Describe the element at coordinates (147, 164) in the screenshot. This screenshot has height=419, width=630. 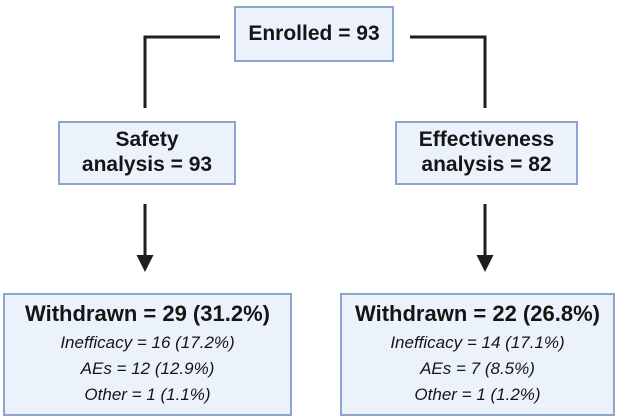
I see `safety-label-line2: analysis = 93` at that location.